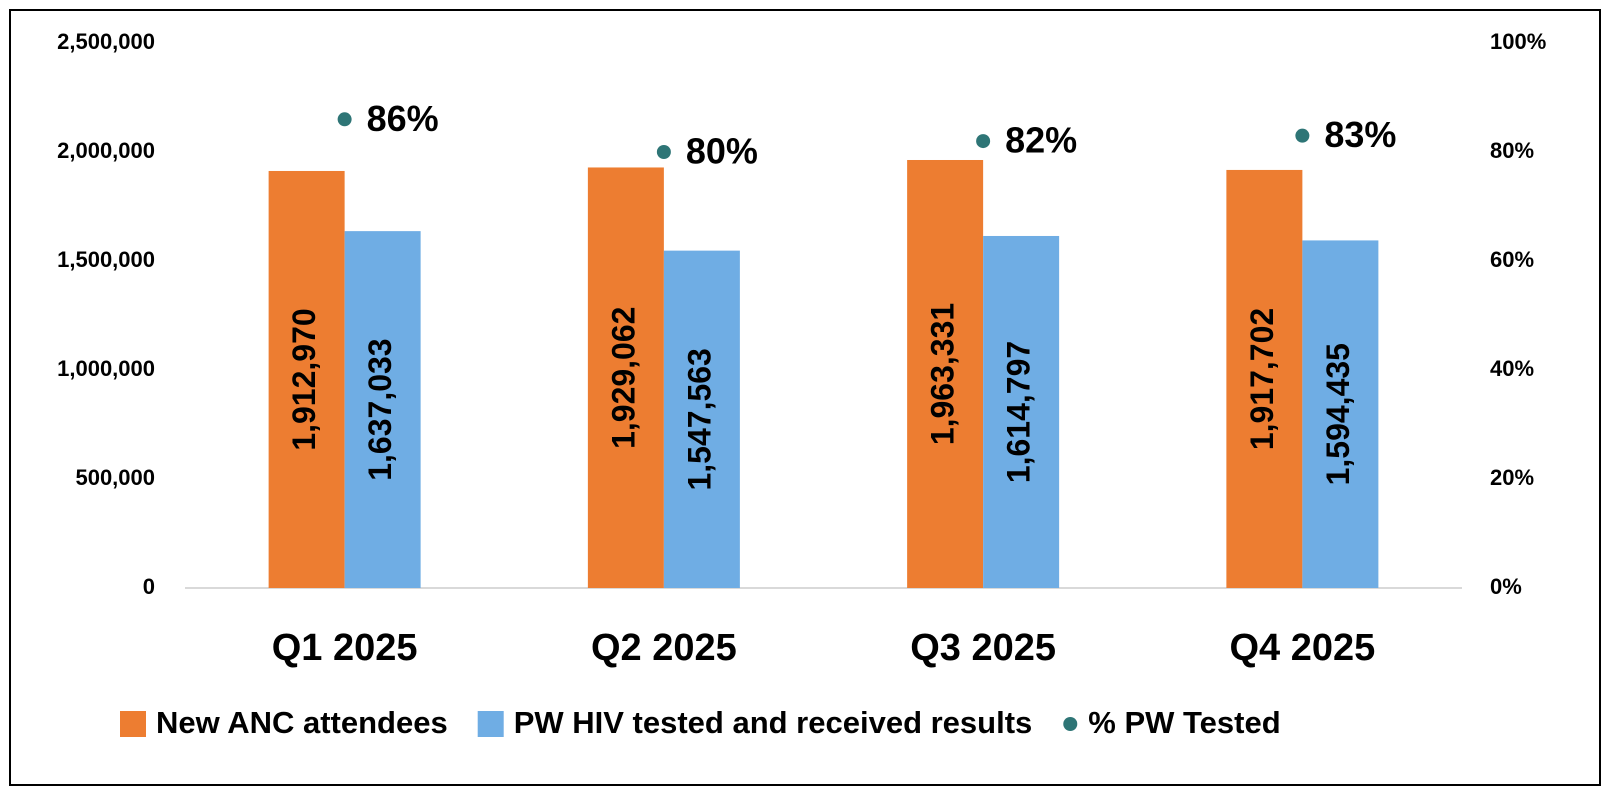  Describe the element at coordinates (302, 722) in the screenshot. I see `legend-label: New ANC attendees` at that location.